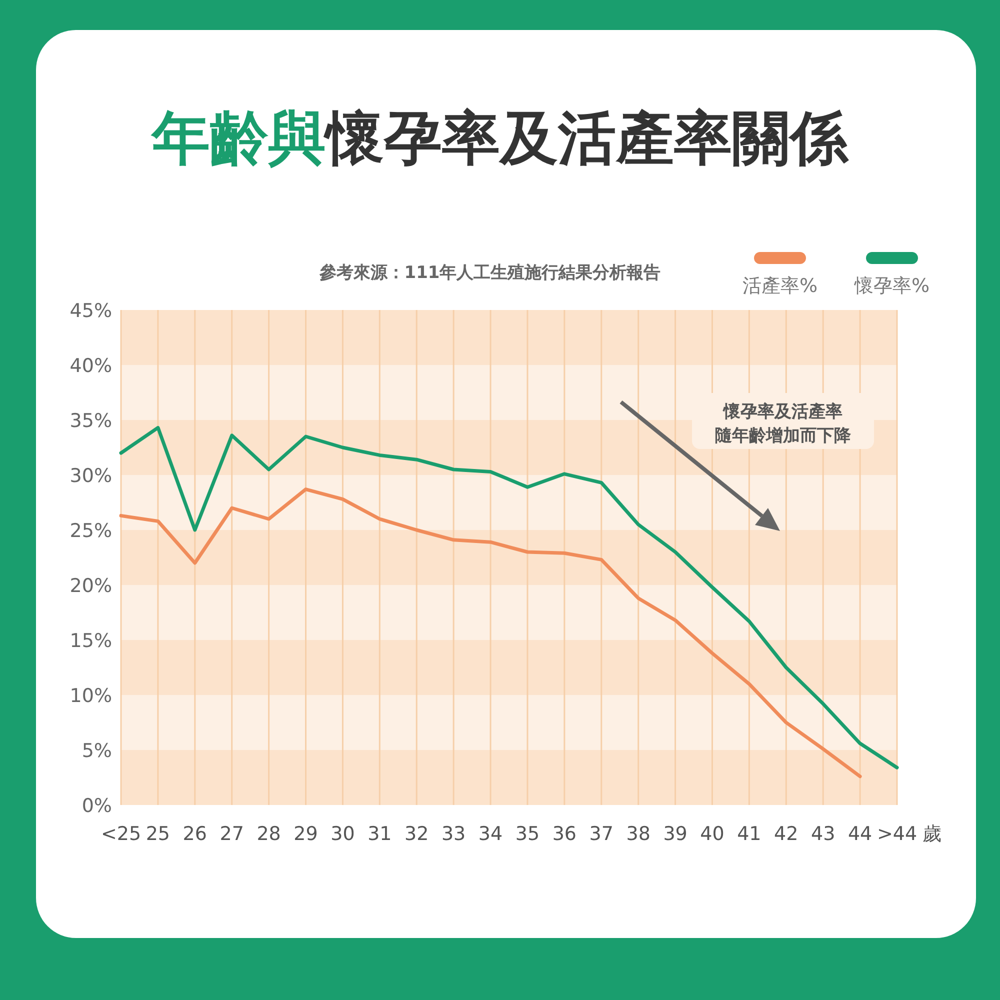 The width and height of the screenshot is (1000, 1000). What do you see at coordinates (860, 834) in the screenshot?
I see `x-tick-label: 44` at bounding box center [860, 834].